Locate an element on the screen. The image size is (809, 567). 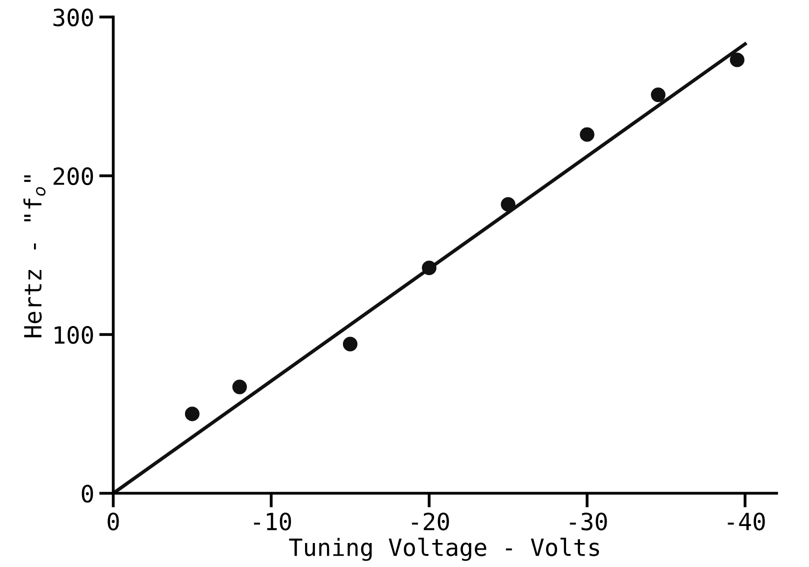
y-axis-title: Hertz - "f$_{o}$" is located at coordinates (34, 256).